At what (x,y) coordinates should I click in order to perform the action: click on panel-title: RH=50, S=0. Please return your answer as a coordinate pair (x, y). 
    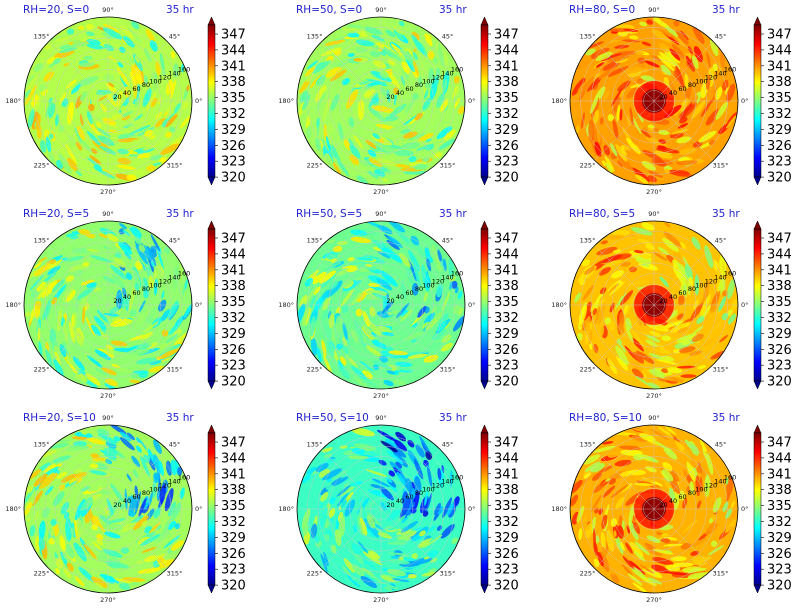
    Looking at the image, I should click on (329, 10).